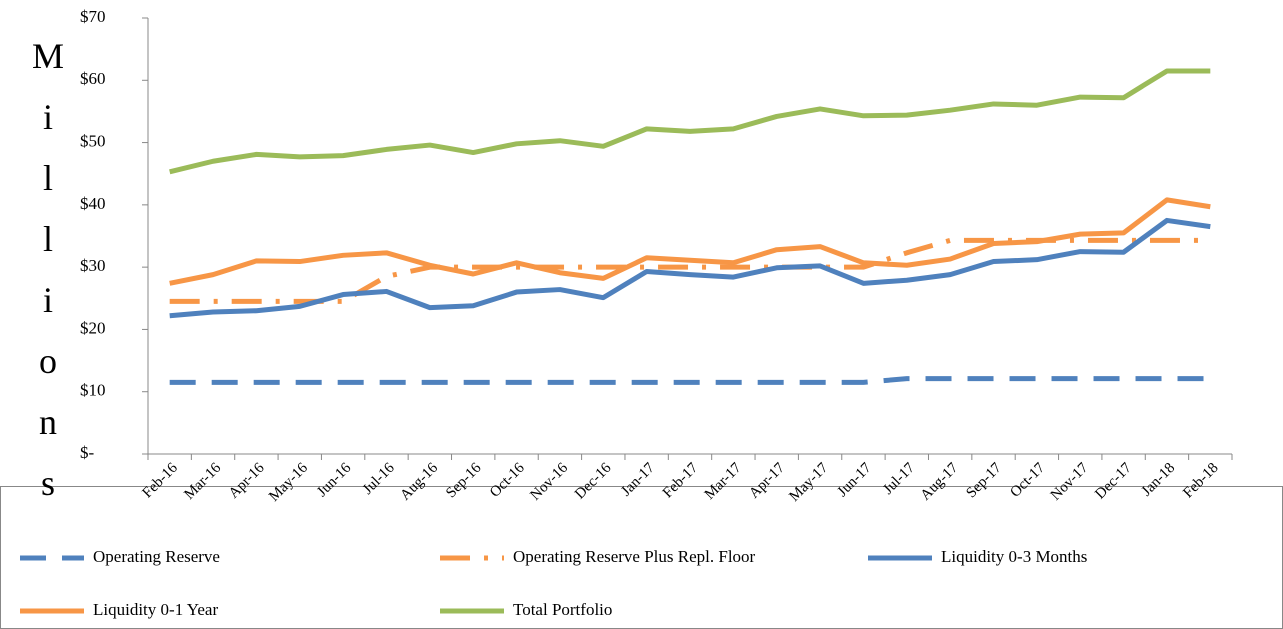 The height and width of the screenshot is (629, 1283). Describe the element at coordinates (562, 609) in the screenshot. I see `legend-label: Total Portfolio` at that location.